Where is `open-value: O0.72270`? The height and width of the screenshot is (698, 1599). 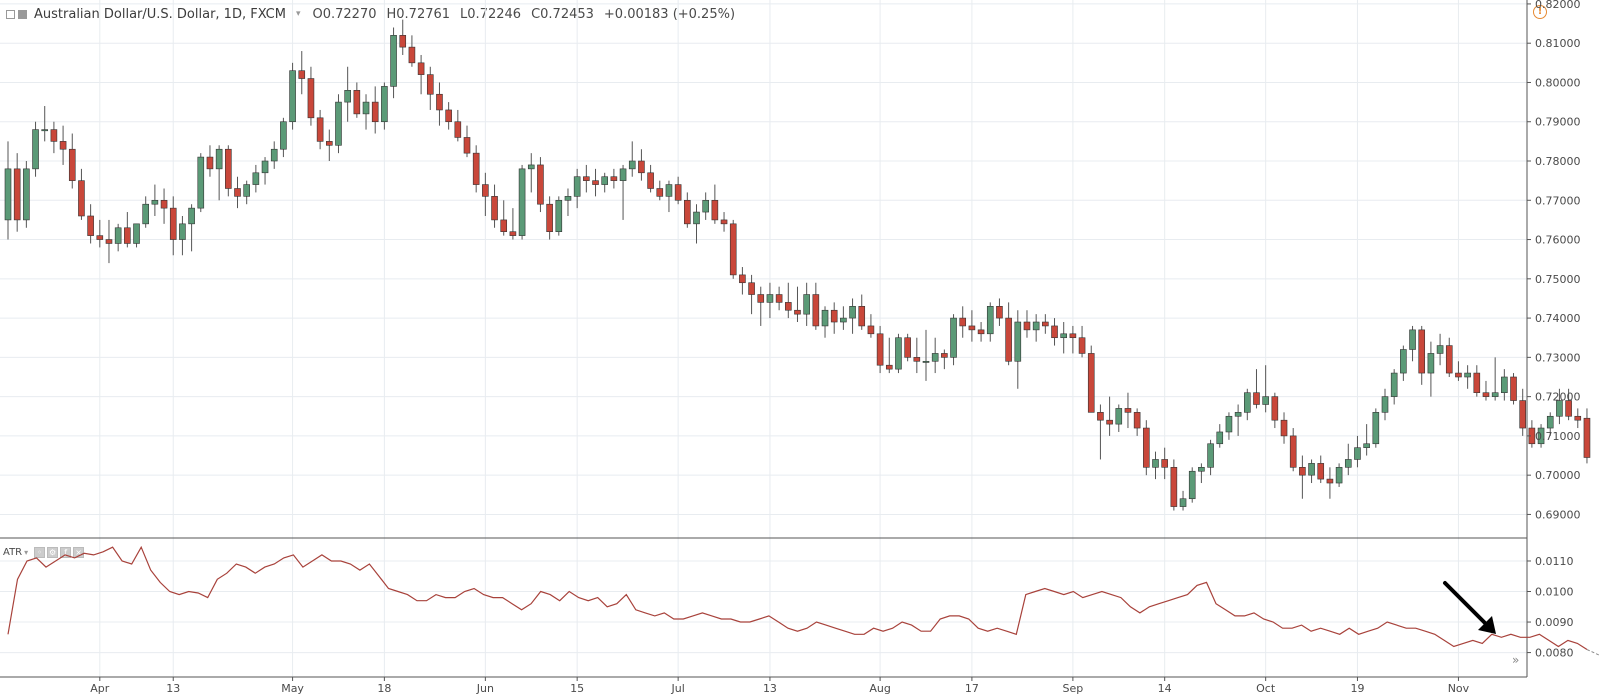
open-value: O0.72270 is located at coordinates (344, 14).